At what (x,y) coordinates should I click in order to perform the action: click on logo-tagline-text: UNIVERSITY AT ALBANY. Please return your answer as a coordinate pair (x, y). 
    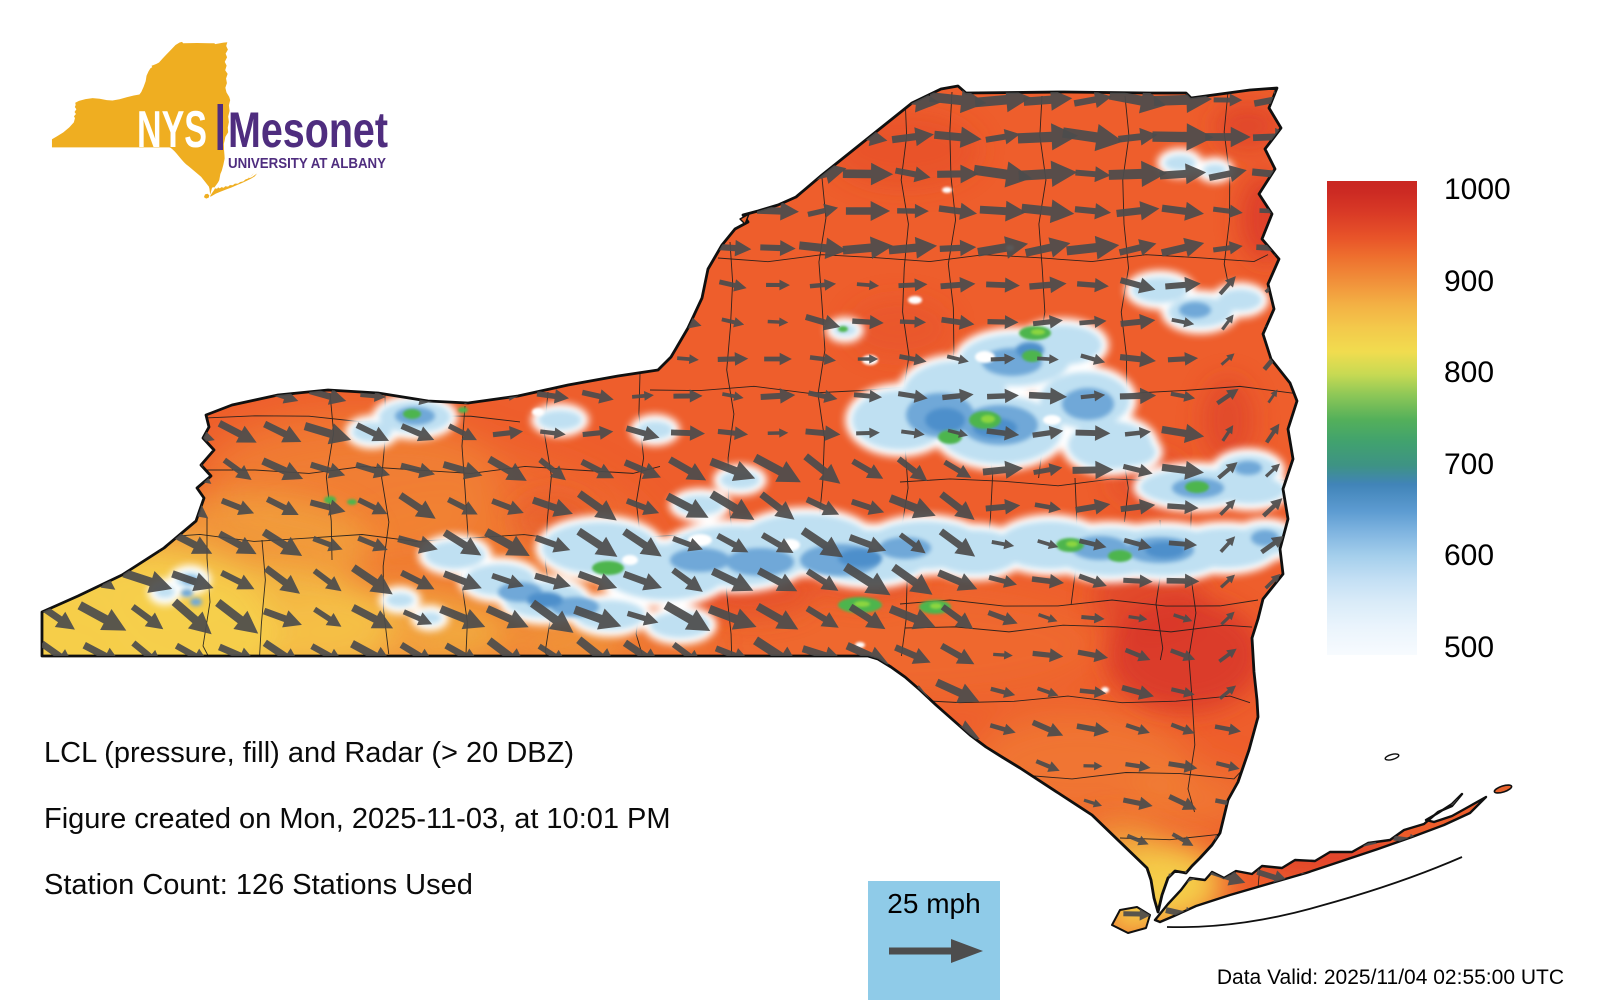
    Looking at the image, I should click on (307, 164).